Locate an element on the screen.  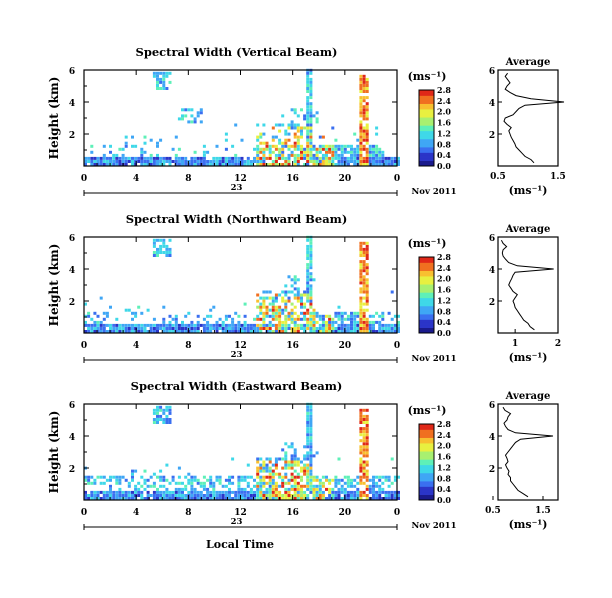
day-bar-ends is located at coordinates (240, 527).